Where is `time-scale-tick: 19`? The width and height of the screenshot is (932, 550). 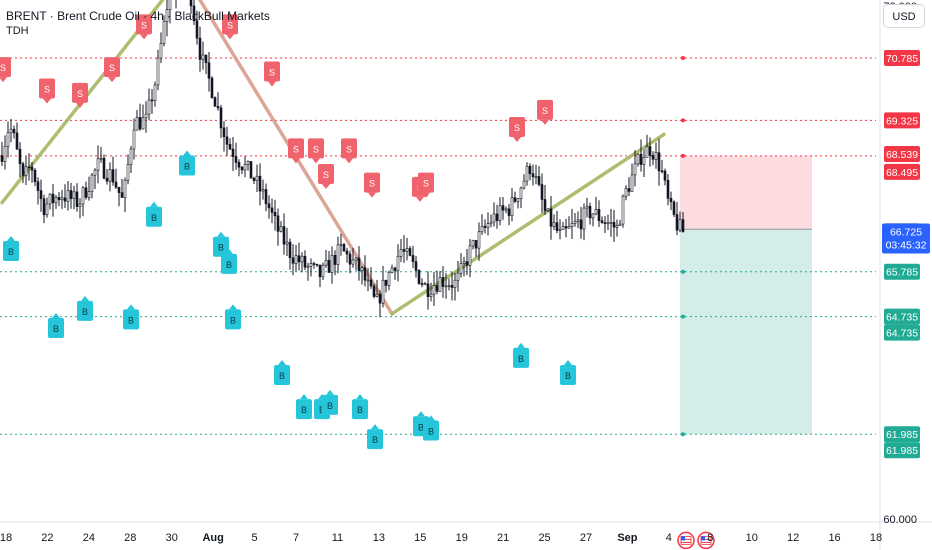 time-scale-tick: 19 is located at coordinates (462, 538).